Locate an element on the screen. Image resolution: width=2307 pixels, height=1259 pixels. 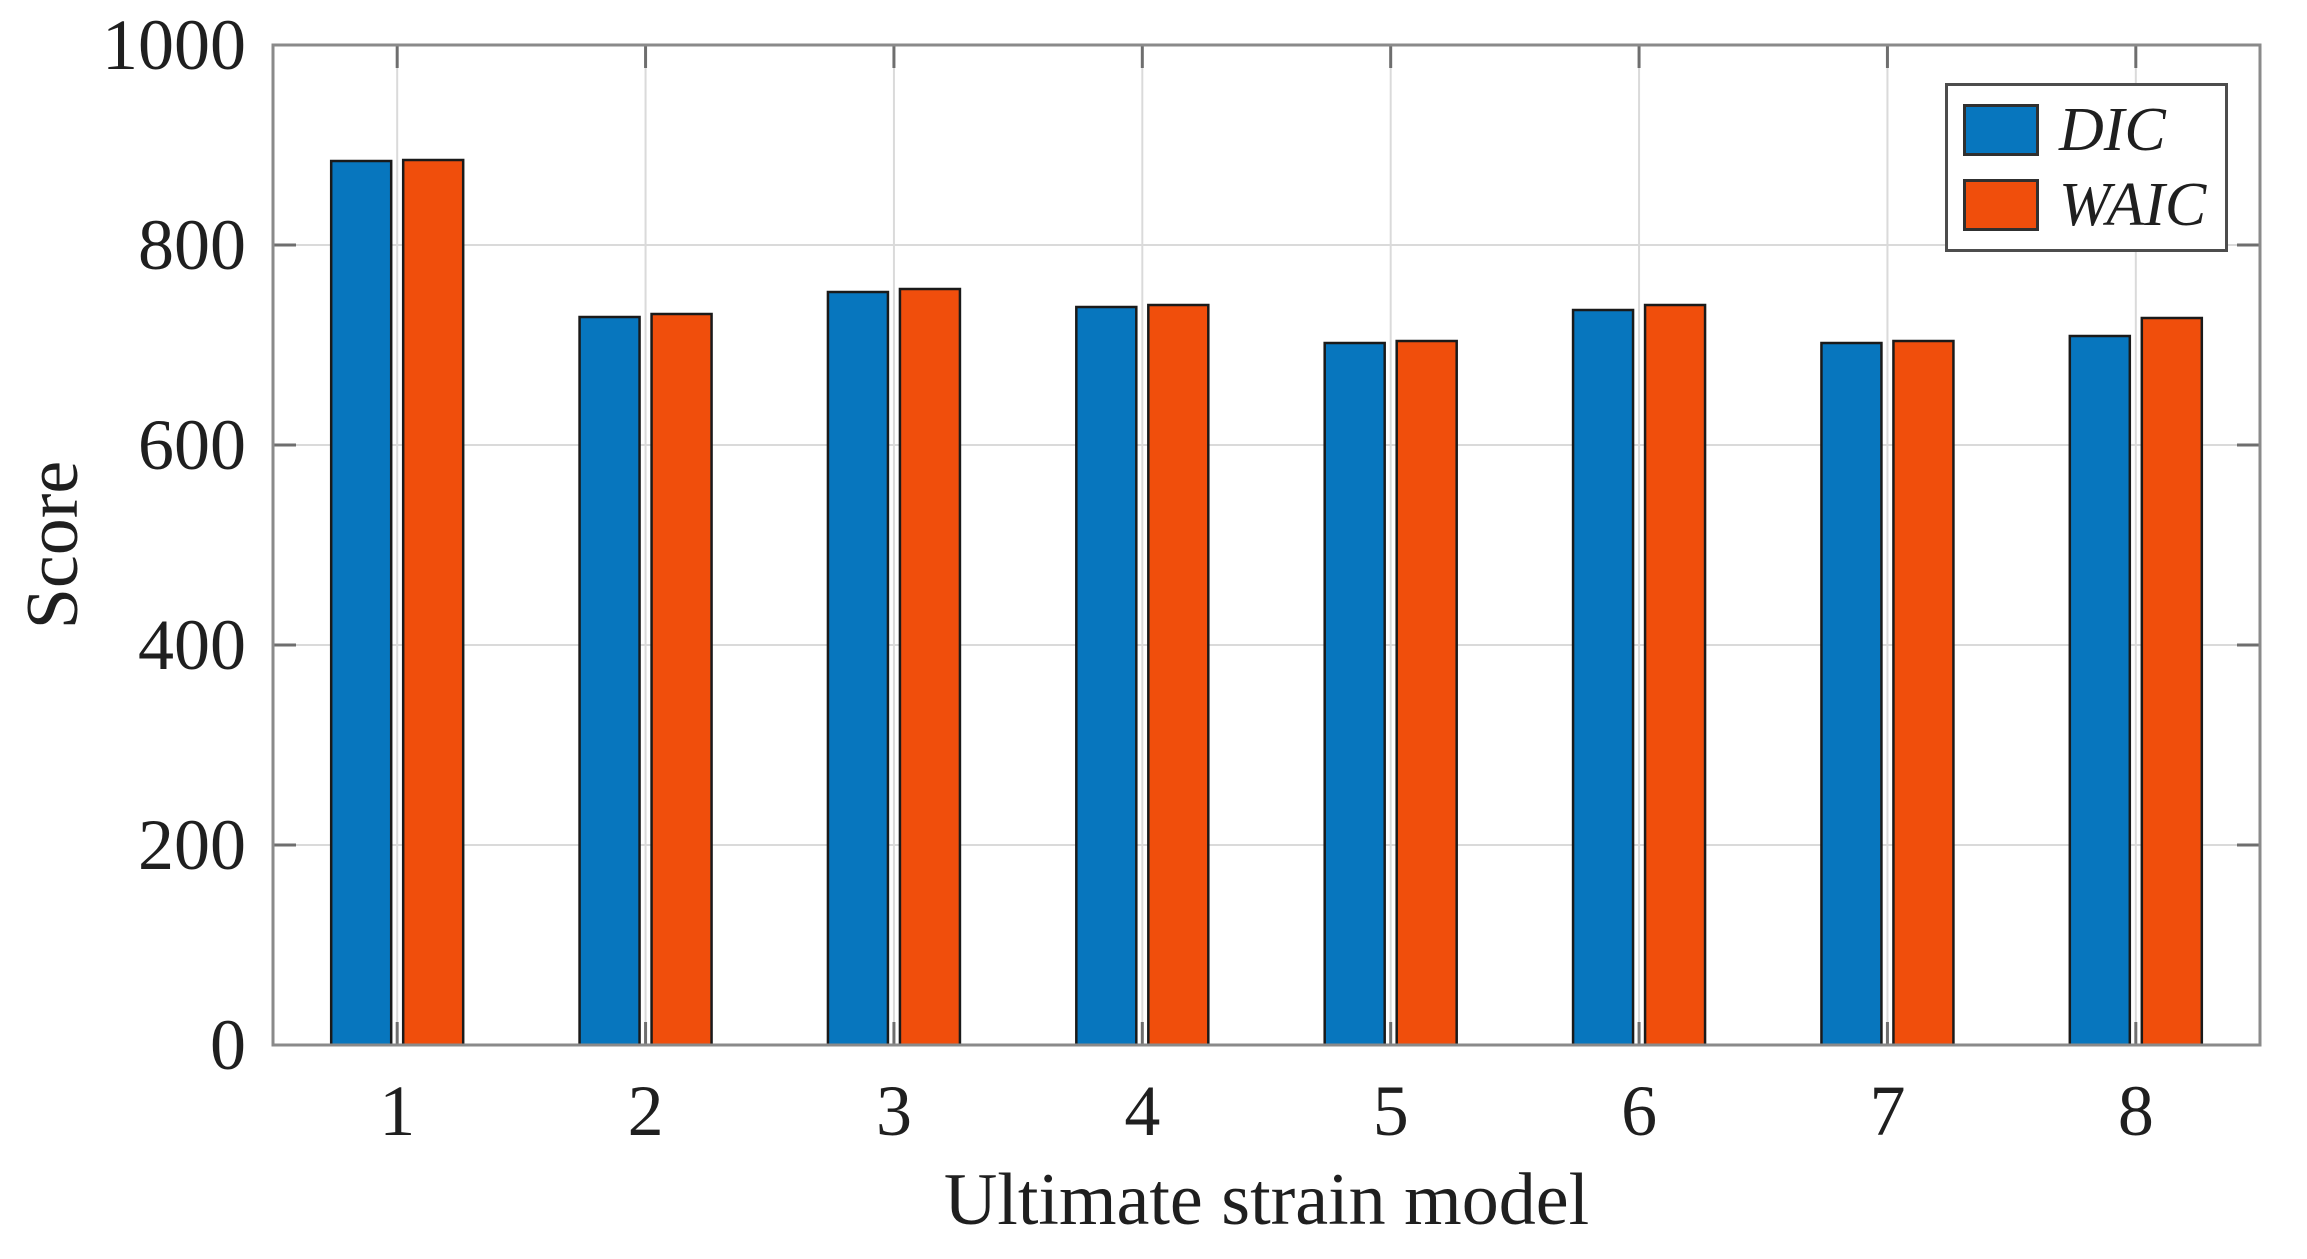
legend: DIC WAIC is located at coordinates (2086, 167).